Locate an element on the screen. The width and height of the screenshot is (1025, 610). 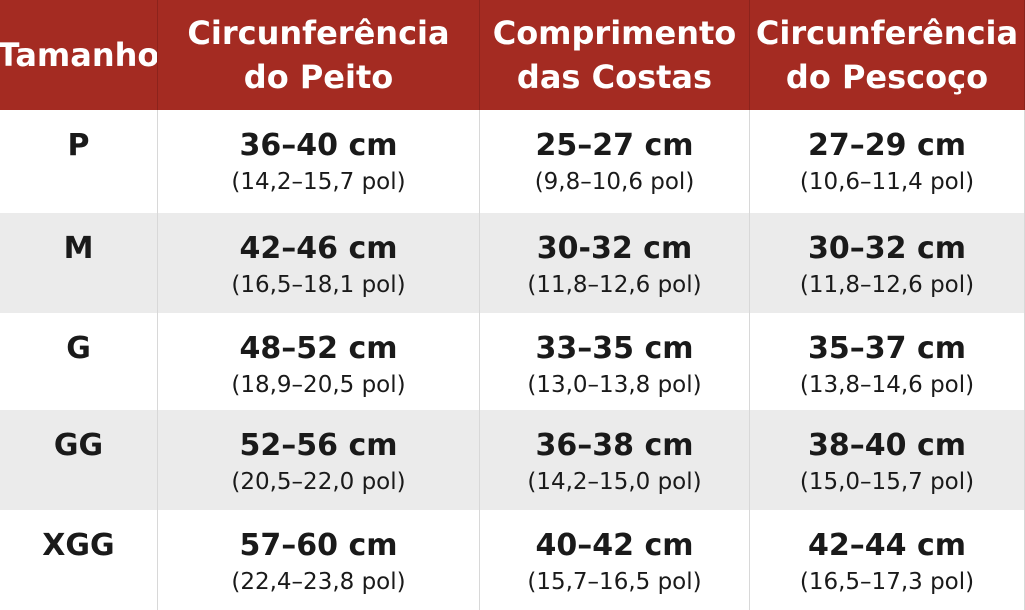
measure-cell: 35–37 cm (13,8–14,6 pol) is located at coordinates (887, 361).